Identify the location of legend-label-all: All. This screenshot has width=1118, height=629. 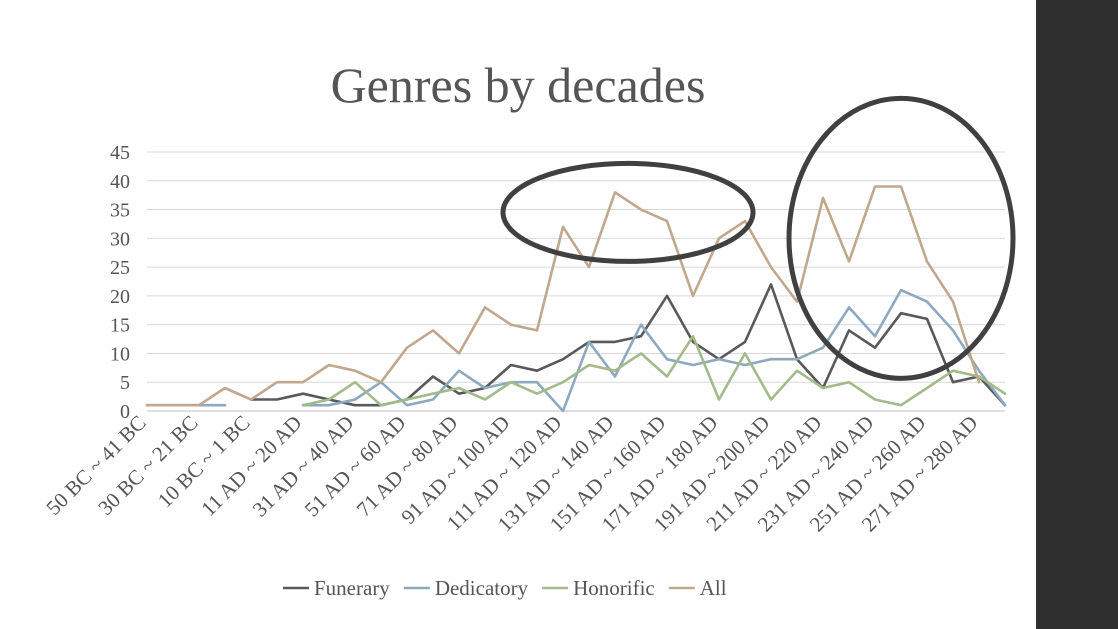
(713, 588).